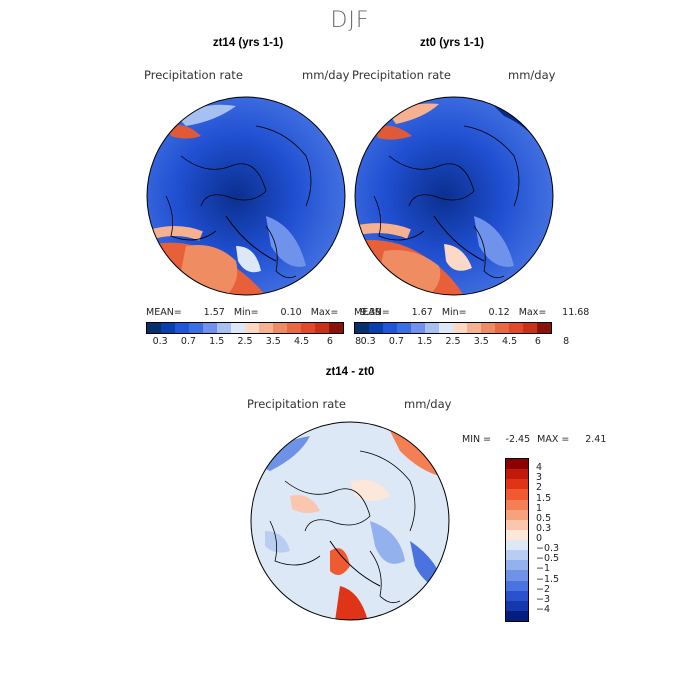 This screenshot has height=700, width=700. I want to click on left-map-title: zt14 (yrs 1-1), so click(248, 43).